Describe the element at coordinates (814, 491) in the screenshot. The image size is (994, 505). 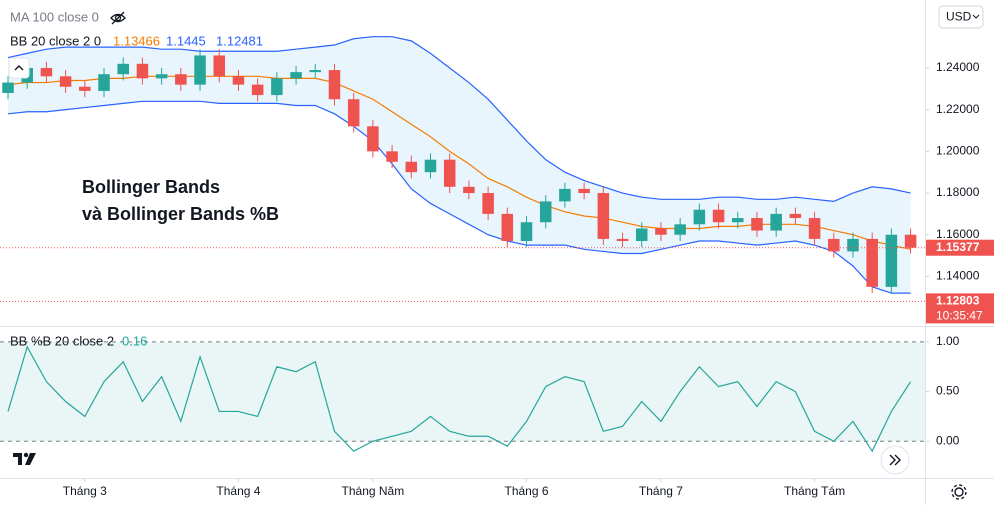
I see `x-tick-label: Tháng Tám` at that location.